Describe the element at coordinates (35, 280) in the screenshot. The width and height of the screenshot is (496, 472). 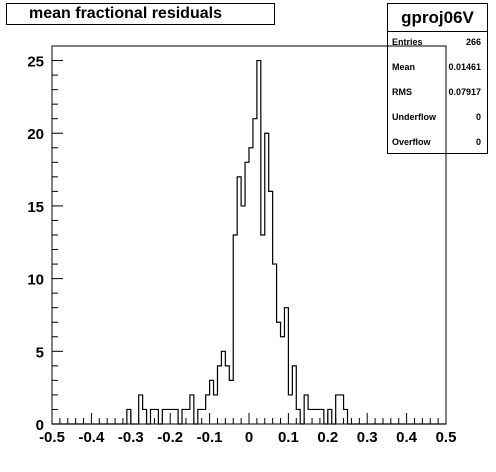
I see `y-tick-label: 10` at that location.